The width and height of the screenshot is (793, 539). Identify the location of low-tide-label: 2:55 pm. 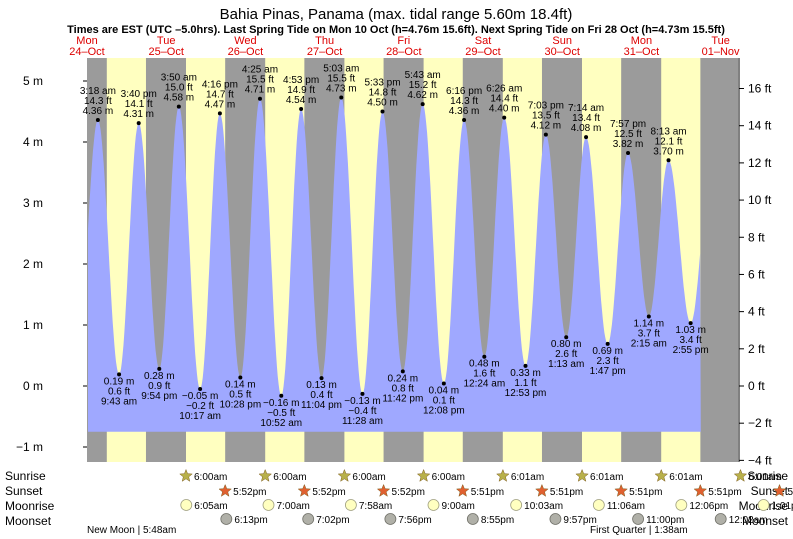
(691, 350).